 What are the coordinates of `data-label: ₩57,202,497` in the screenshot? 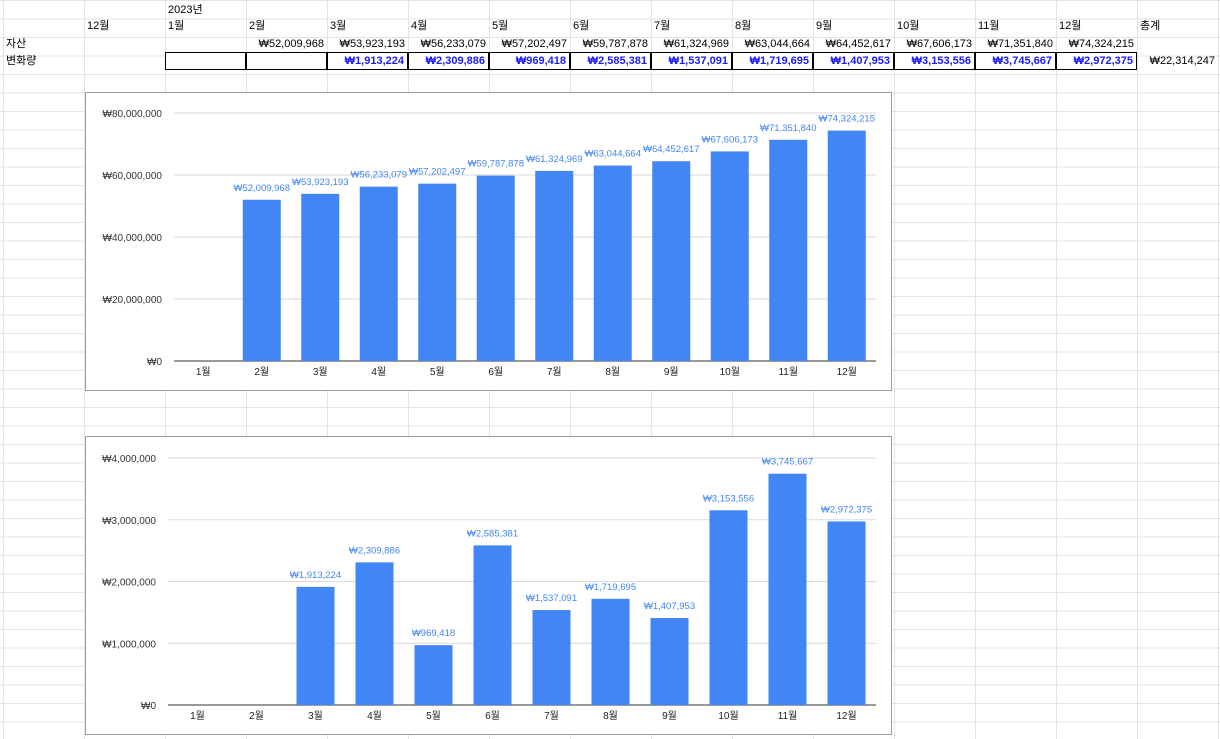 It's located at (437, 172).